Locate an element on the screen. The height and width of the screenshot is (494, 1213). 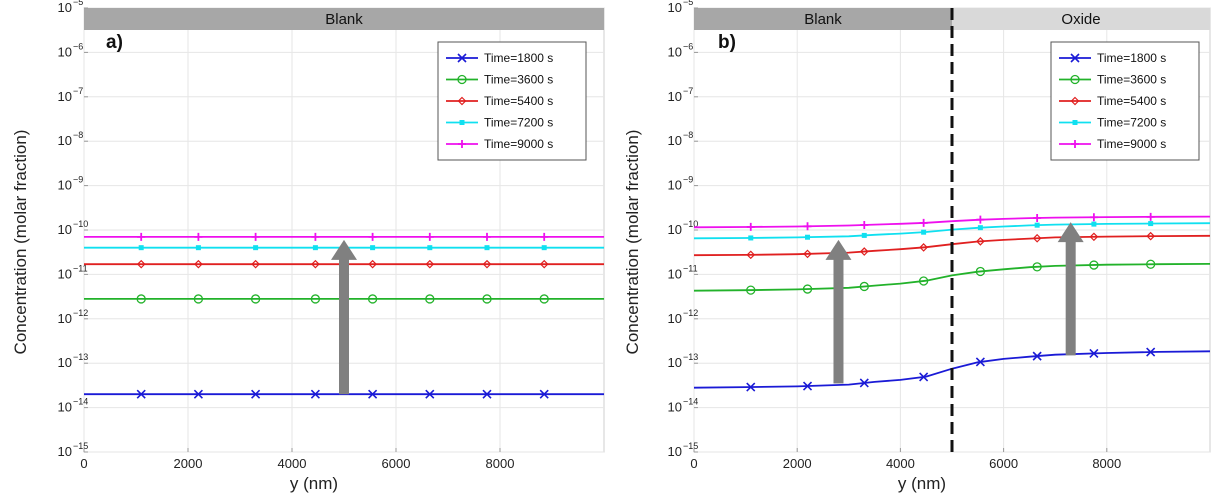
y-tick-exponent: −5 is located at coordinates (78, 3).